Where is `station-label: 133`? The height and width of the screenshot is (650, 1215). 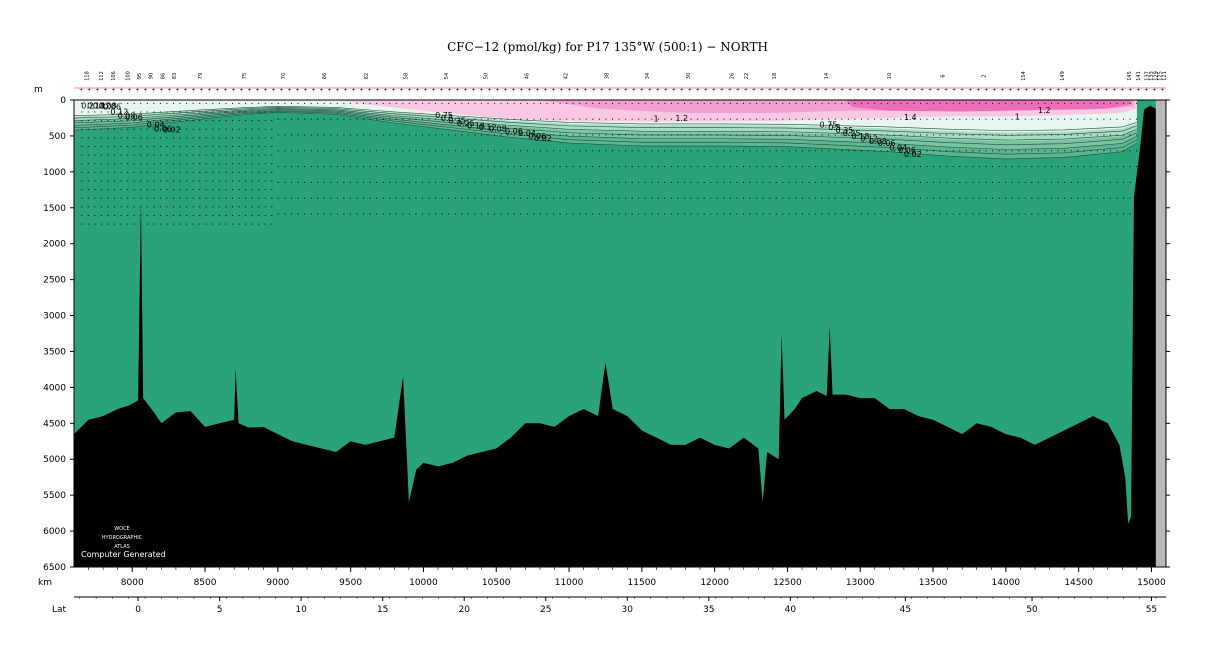 station-label: 133 is located at coordinates (1152, 76).